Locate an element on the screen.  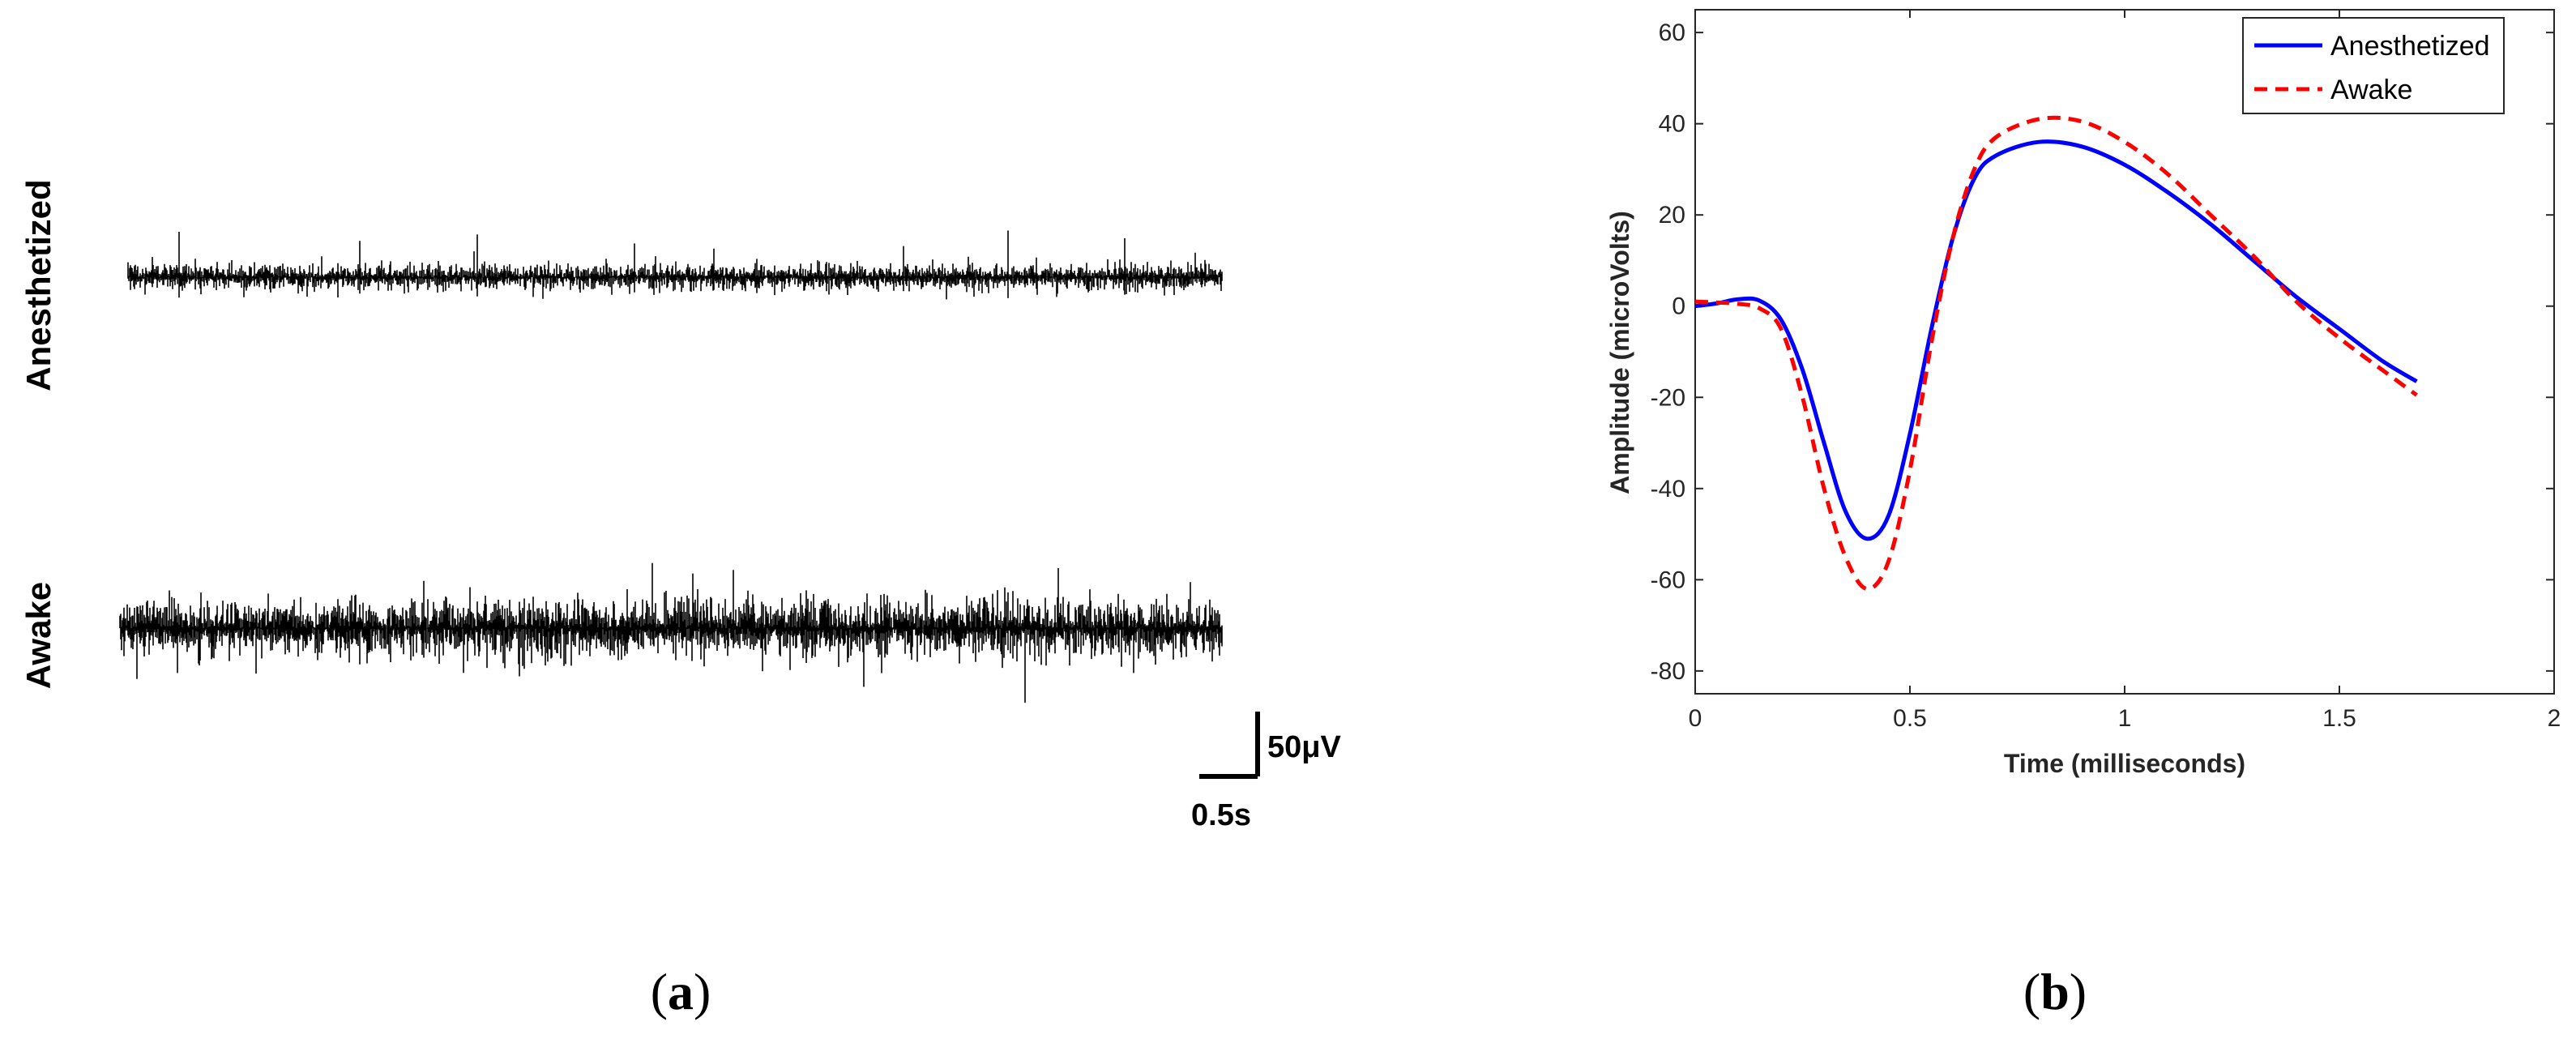
y-tick-label: -60 is located at coordinates (1668, 580).